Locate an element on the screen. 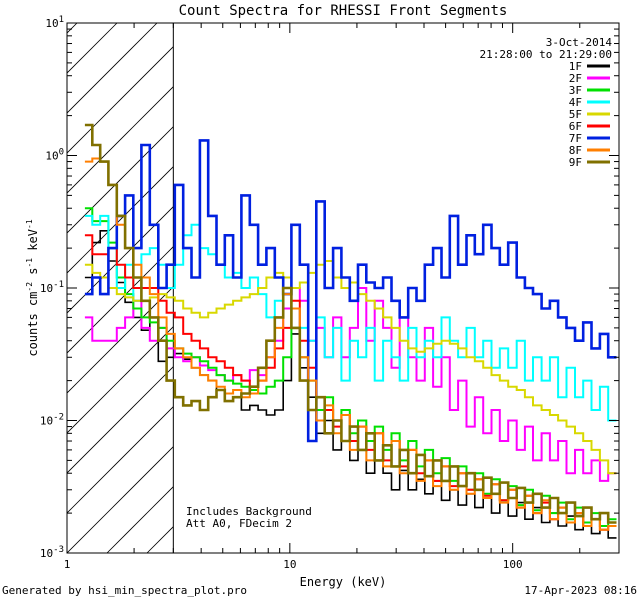  legend-label-8F: 8F is located at coordinates (575, 150).